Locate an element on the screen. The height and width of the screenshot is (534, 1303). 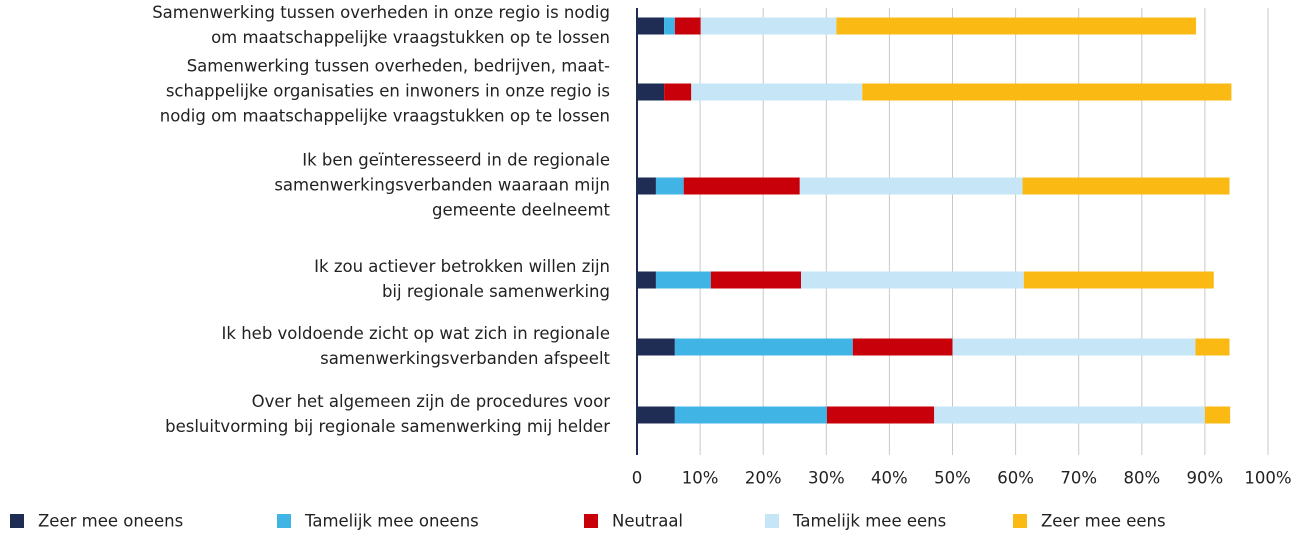
legend-label: Neutraal is located at coordinates (647, 521).